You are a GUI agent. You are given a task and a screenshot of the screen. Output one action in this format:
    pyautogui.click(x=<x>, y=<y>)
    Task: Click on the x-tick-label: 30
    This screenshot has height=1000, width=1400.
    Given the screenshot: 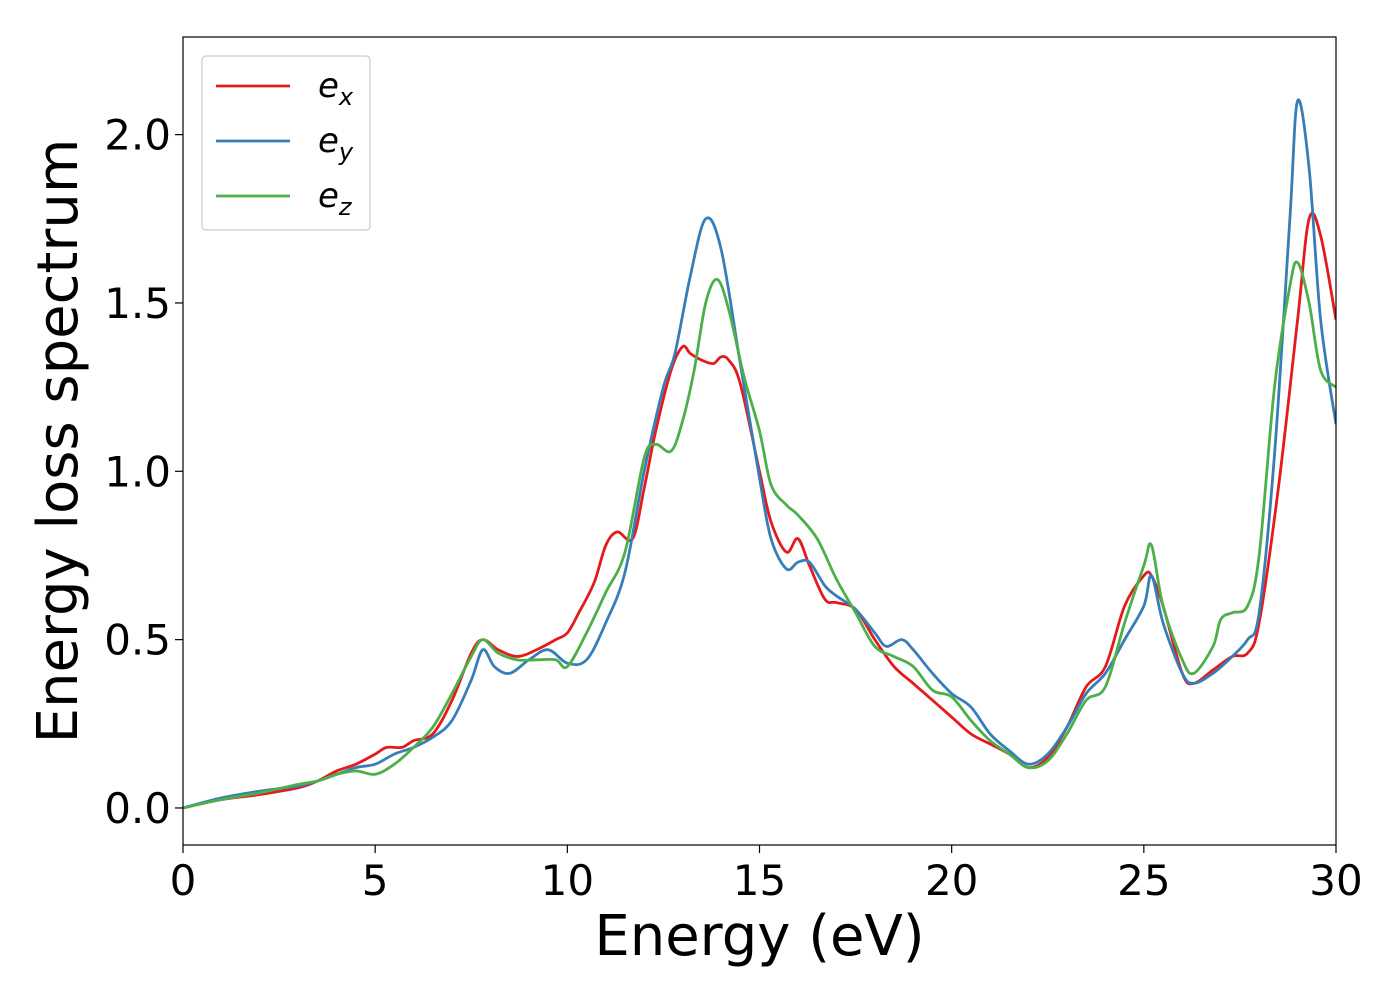 What is the action you would take?
    pyautogui.click(x=1335, y=880)
    